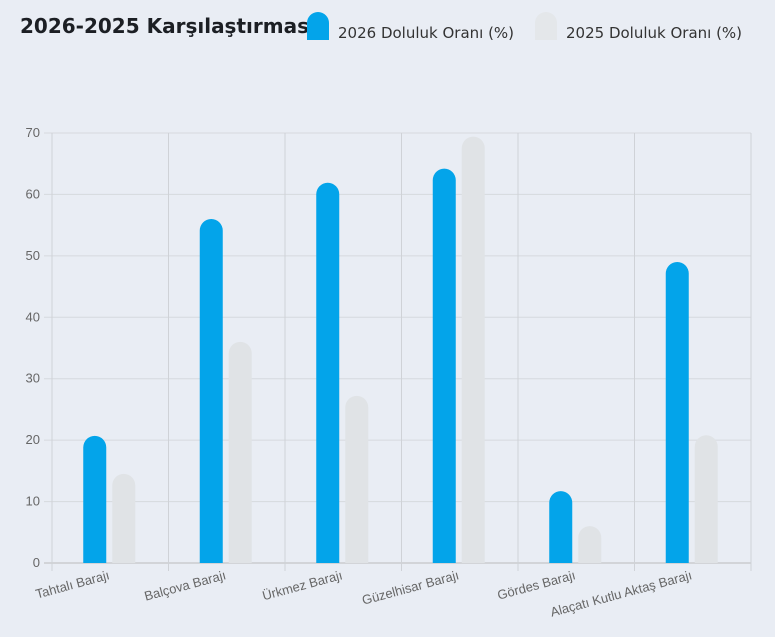 This screenshot has width=775, height=637. I want to click on legend-item-2025: 2025 Doluluk Oranı (%), so click(640, 28).